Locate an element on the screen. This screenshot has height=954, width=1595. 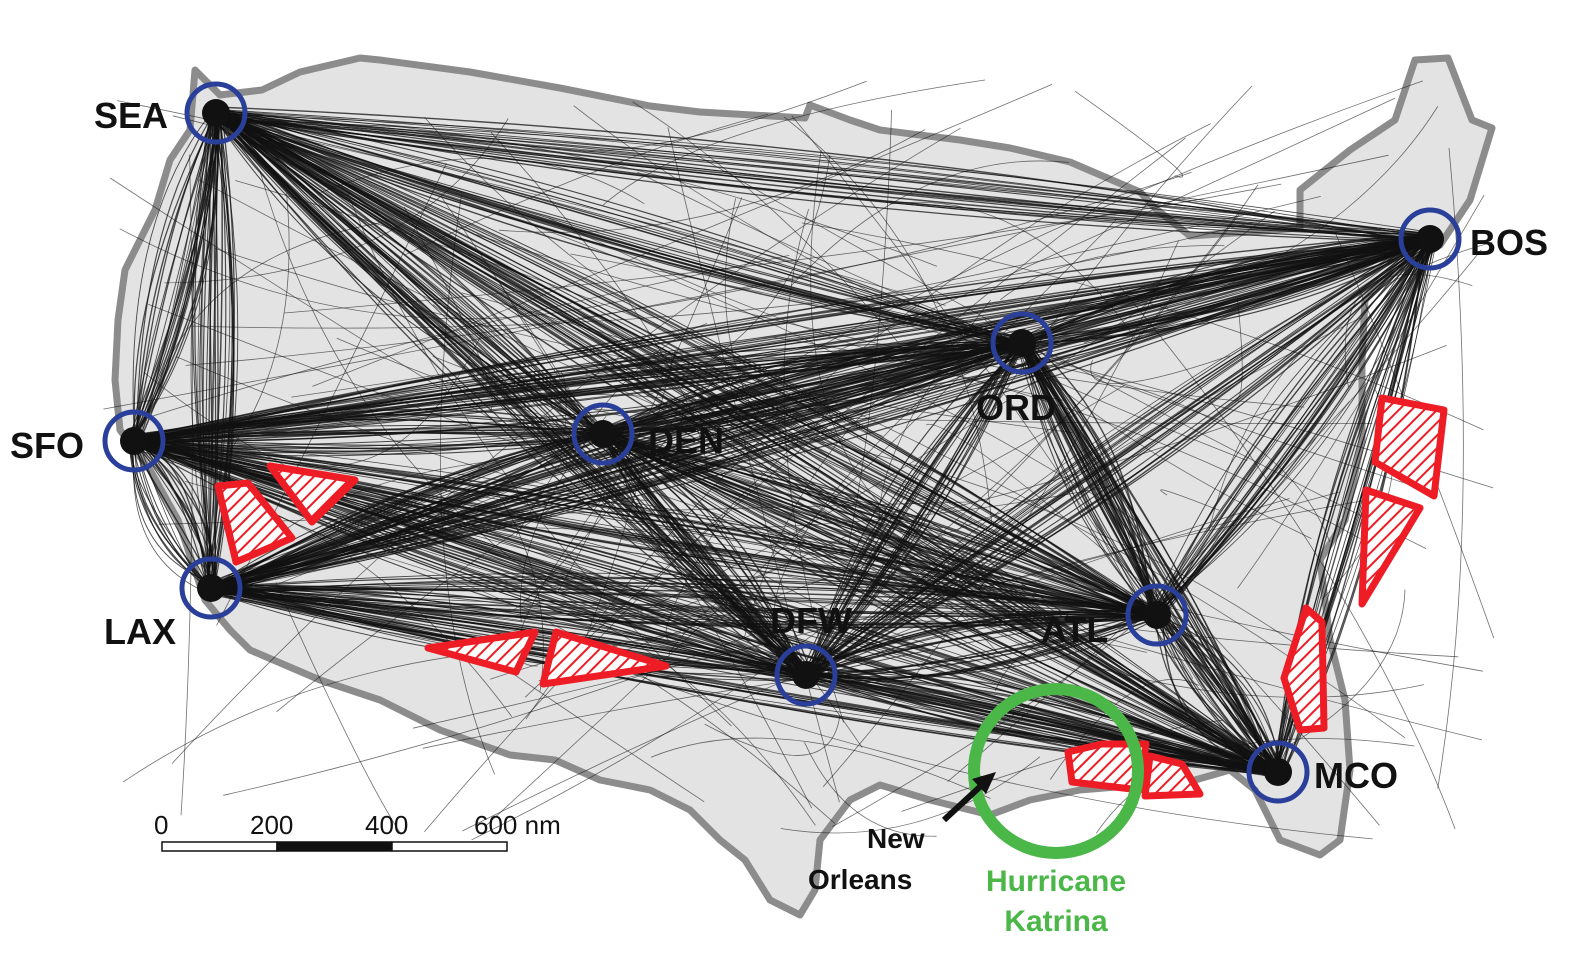
airport-label-sea: SEA is located at coordinates (131, 115).